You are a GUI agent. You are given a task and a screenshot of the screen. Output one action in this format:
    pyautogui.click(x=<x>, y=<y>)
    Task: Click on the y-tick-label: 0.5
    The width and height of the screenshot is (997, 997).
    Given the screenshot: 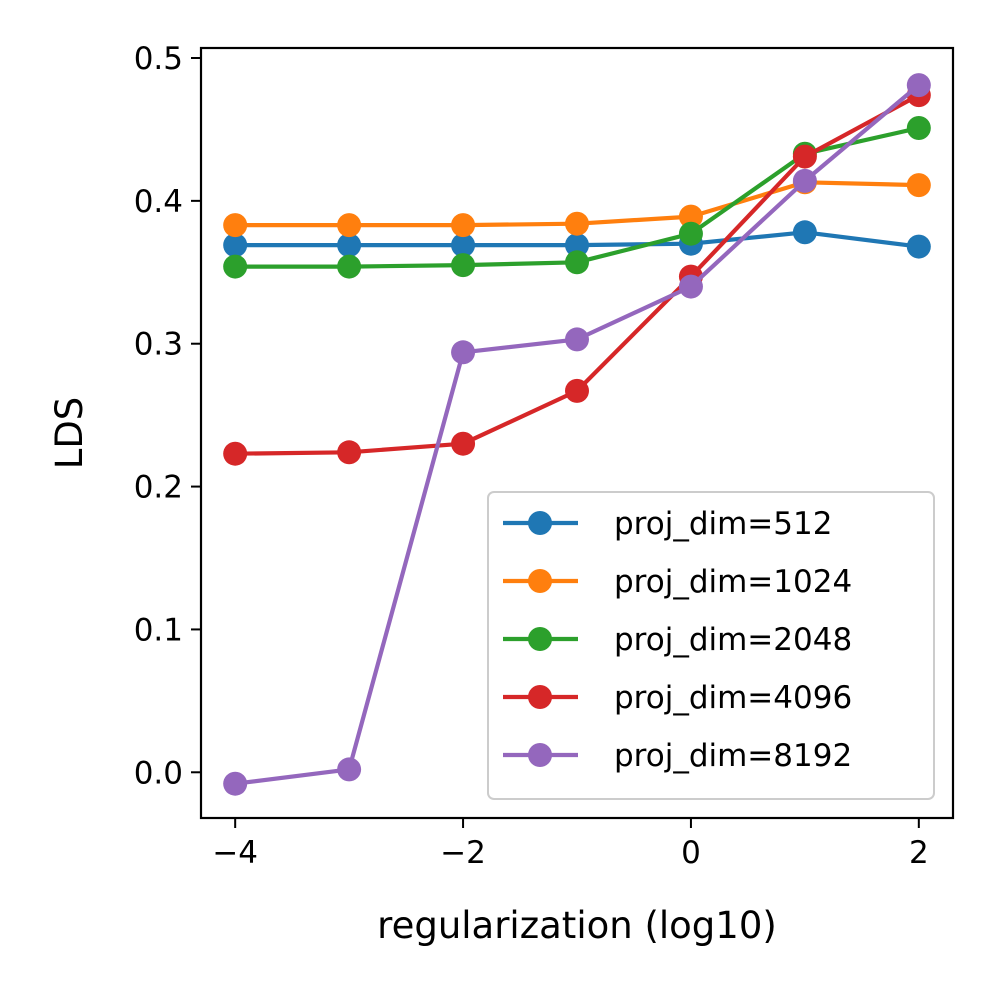 What is the action you would take?
    pyautogui.click(x=158, y=59)
    